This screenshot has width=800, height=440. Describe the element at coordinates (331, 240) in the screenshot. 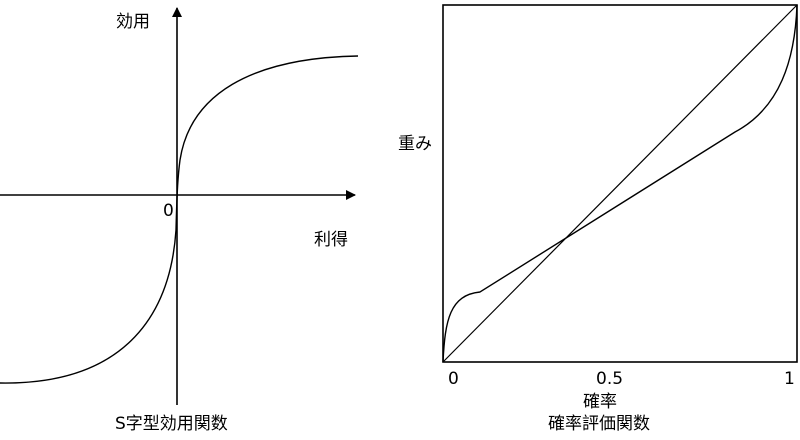

I see `gain-axis-label: 利得` at that location.